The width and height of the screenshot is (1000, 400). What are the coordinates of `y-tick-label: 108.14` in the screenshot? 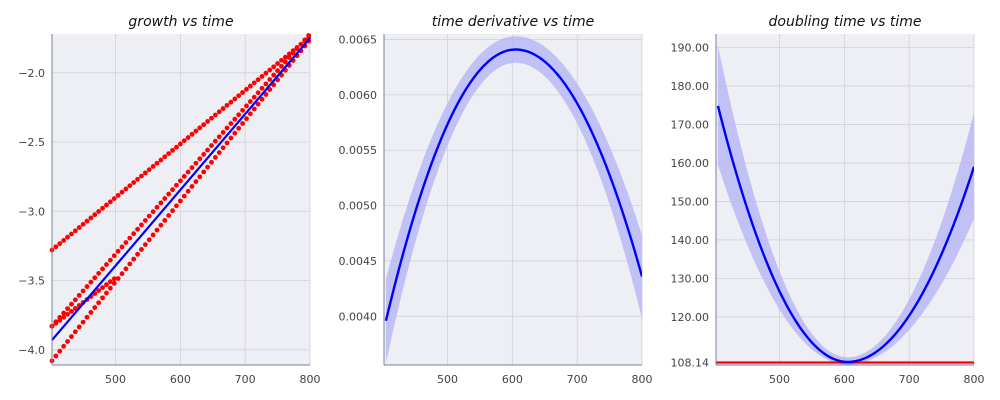 It's located at (690, 363).